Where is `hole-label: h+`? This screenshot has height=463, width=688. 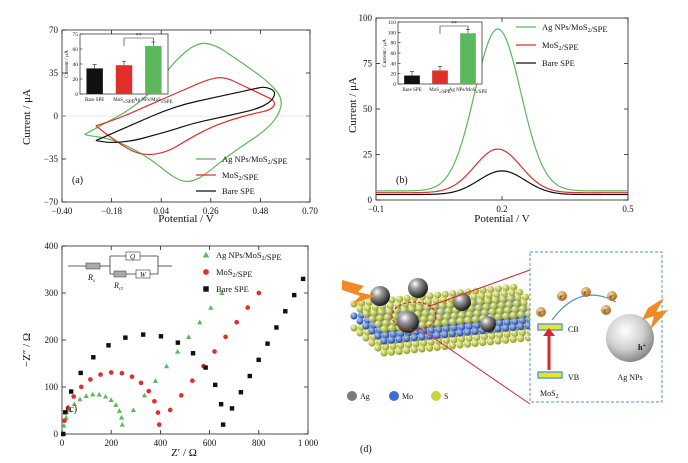
hole-label: h+ is located at coordinates (642, 347).